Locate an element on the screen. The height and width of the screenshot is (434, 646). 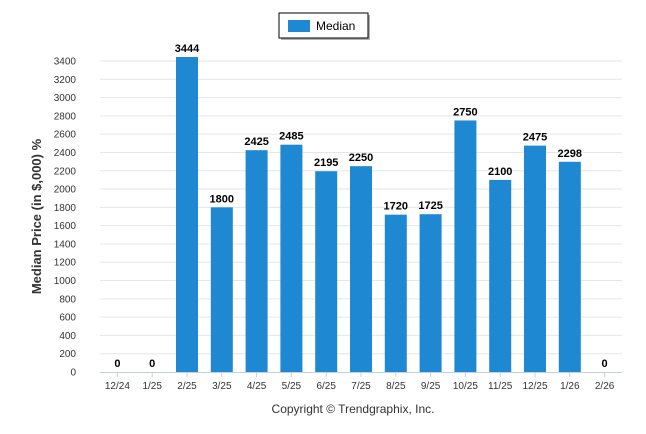
y-tick-label: 0 is located at coordinates (73, 373).